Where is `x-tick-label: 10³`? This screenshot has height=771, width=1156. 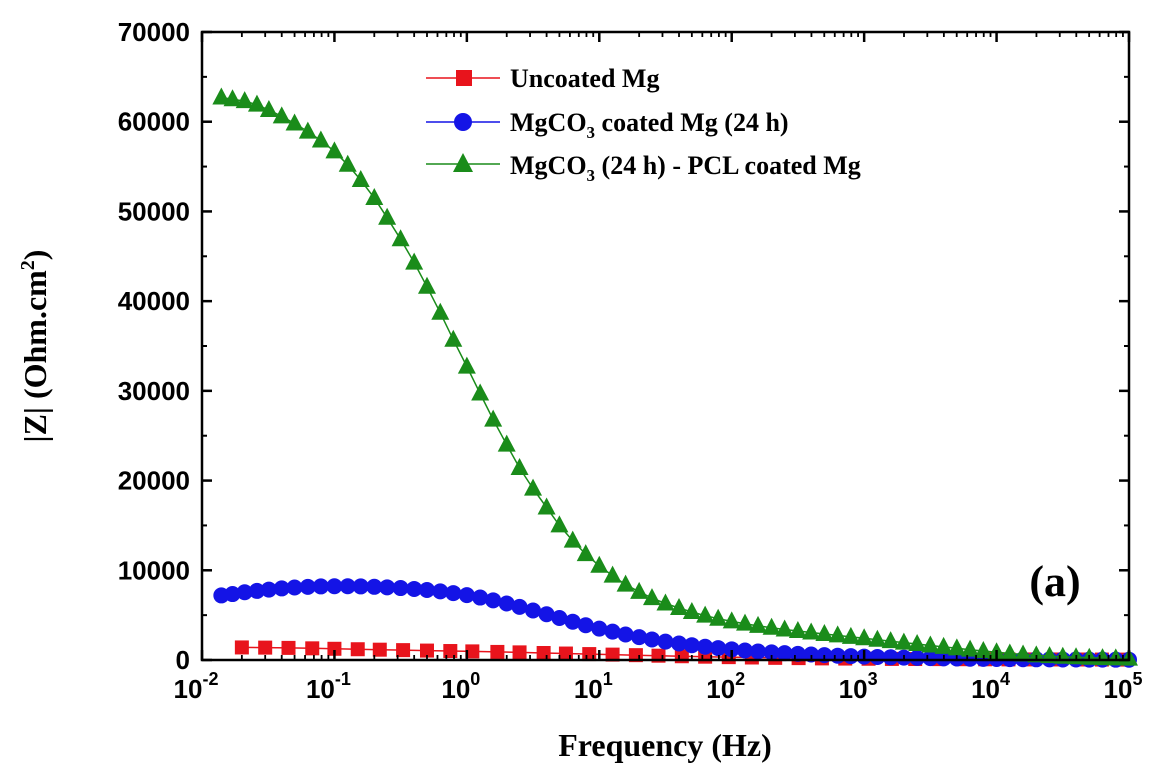 x-tick-label: 10³ is located at coordinates (858, 686).